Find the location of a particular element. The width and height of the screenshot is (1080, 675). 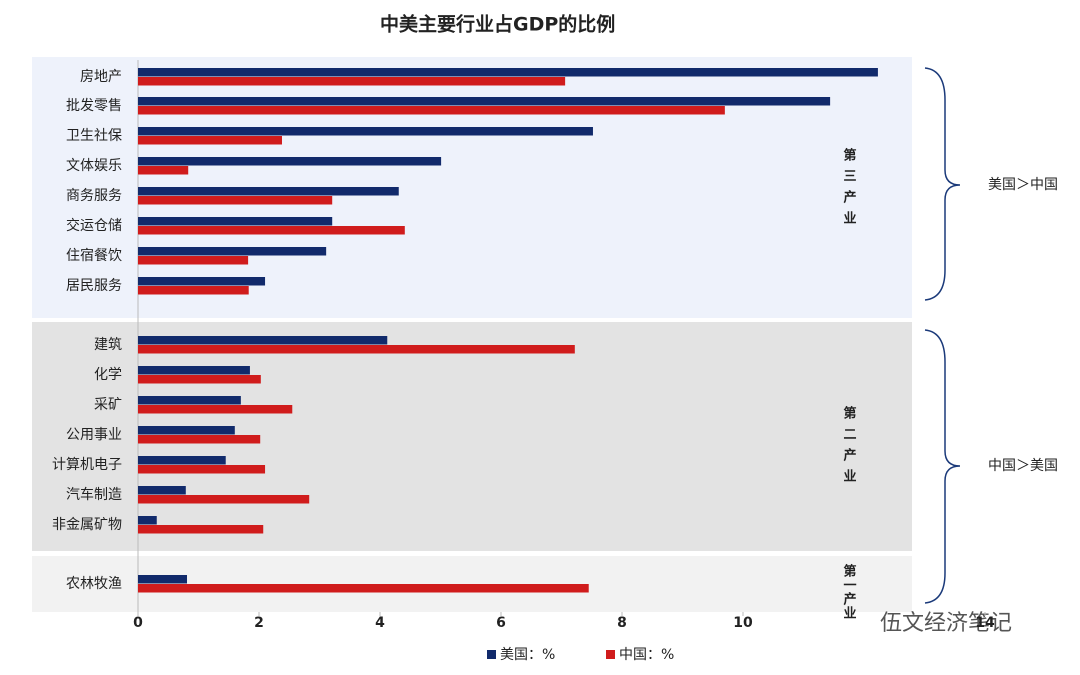

y-tick-label: 居民服务 is located at coordinates (94, 286).